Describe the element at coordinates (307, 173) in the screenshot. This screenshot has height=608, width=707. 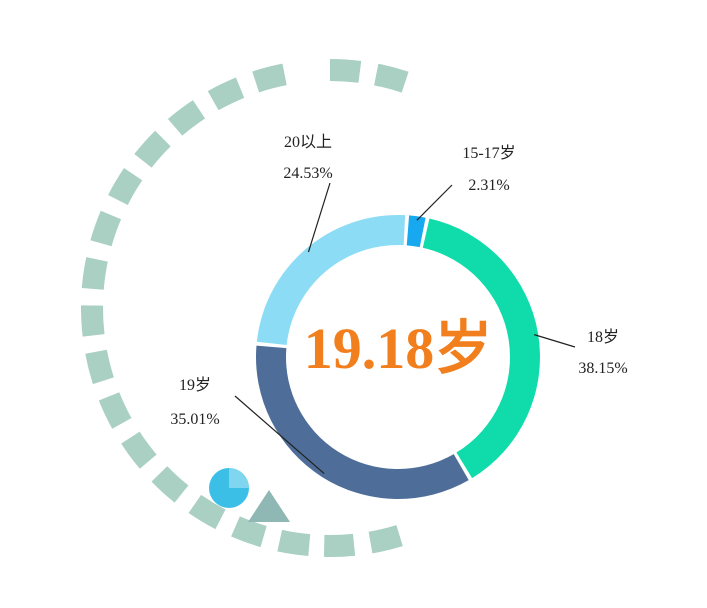
I see `slice-percent-20plus: 24.53%` at that location.